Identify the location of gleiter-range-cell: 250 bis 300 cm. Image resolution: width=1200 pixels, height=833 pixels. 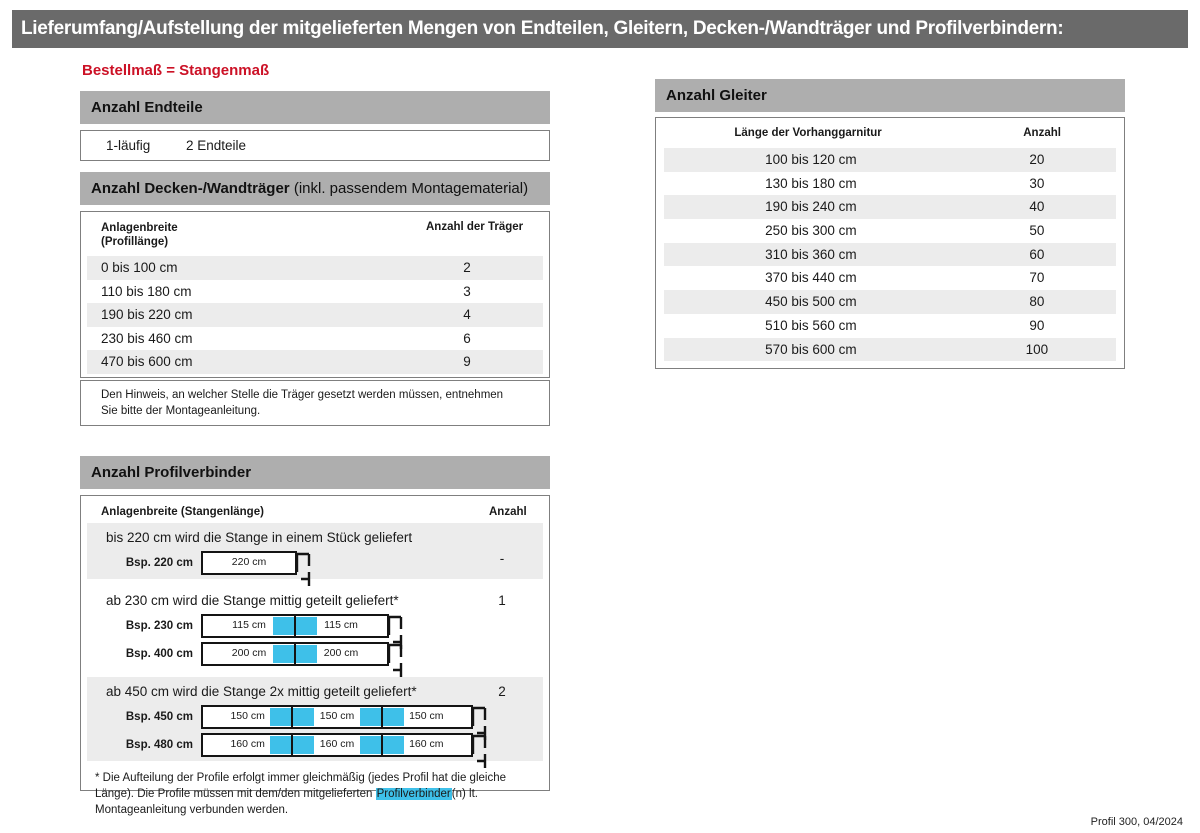
(811, 231).